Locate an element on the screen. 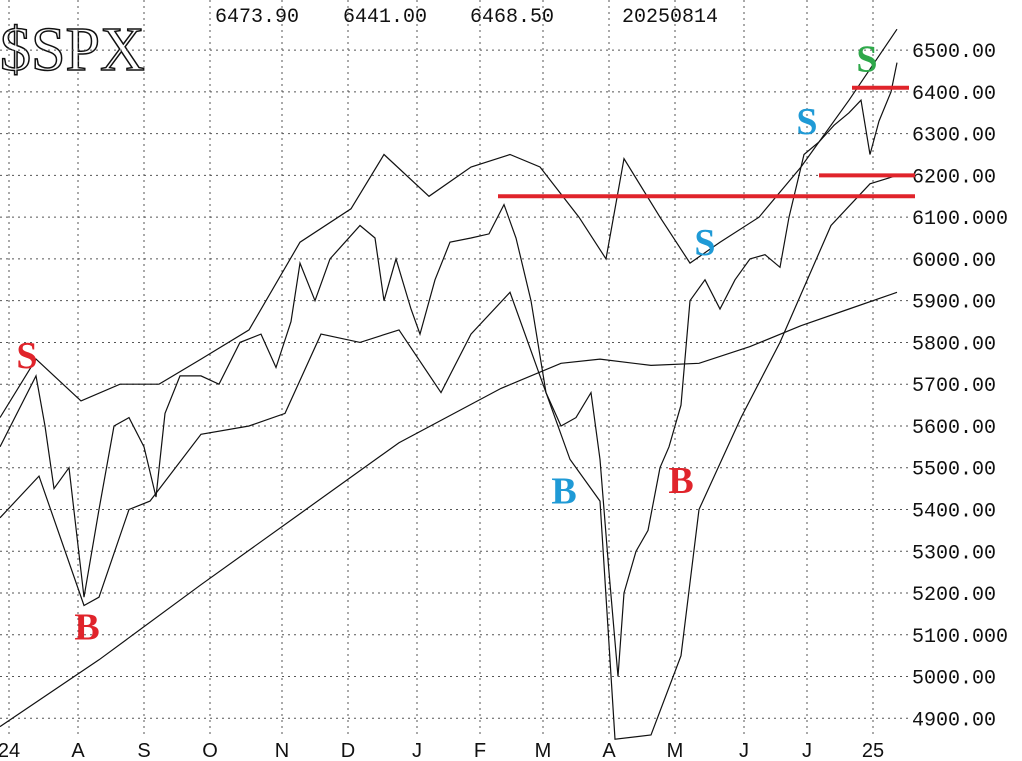  x-tick-label: 25 is located at coordinates (873, 750).